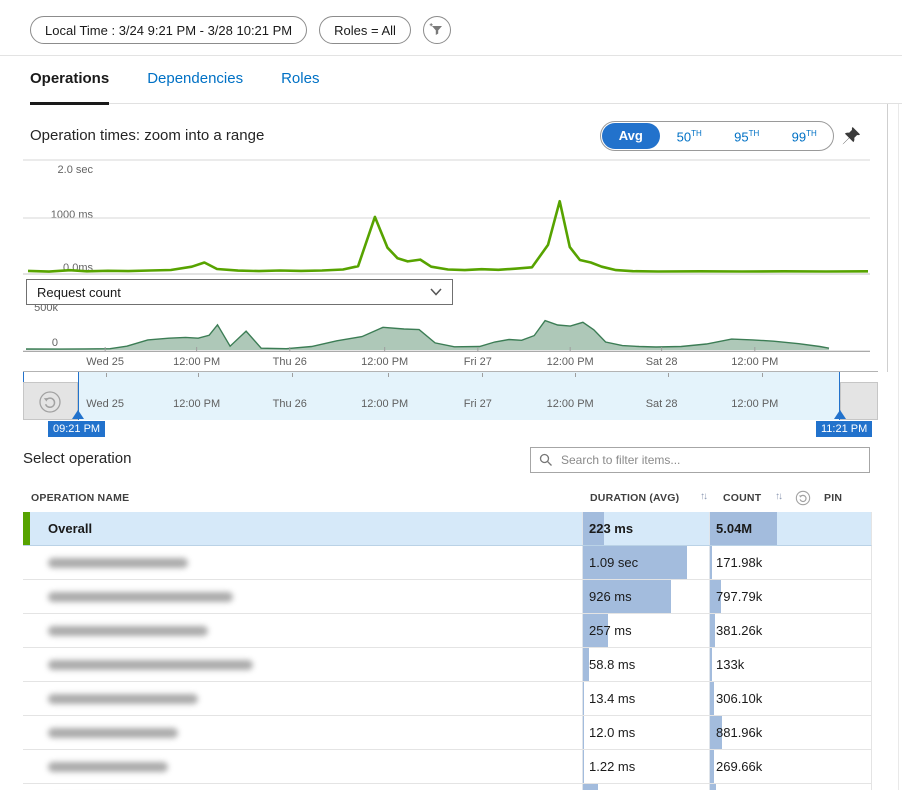  What do you see at coordinates (646, 698) in the screenshot?
I see `duration-cell: 13.4 ms` at bounding box center [646, 698].